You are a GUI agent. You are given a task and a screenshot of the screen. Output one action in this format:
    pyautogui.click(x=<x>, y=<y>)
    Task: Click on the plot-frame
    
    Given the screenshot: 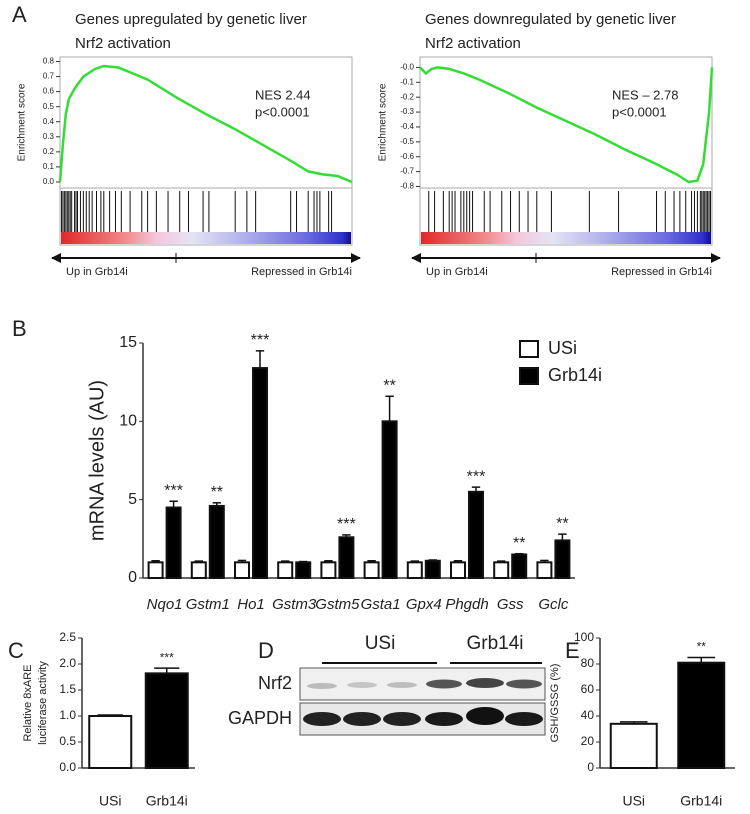 What is the action you would take?
    pyautogui.click(x=206, y=151)
    